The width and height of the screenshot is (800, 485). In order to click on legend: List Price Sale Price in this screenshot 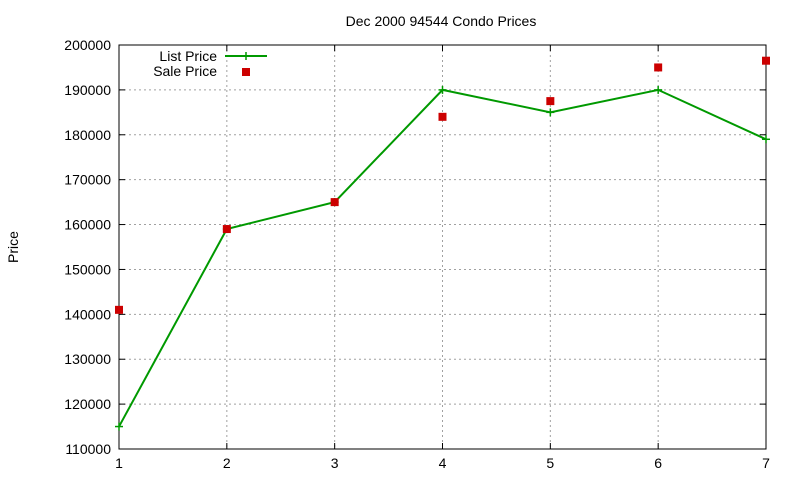, I will do `click(210, 63)`.